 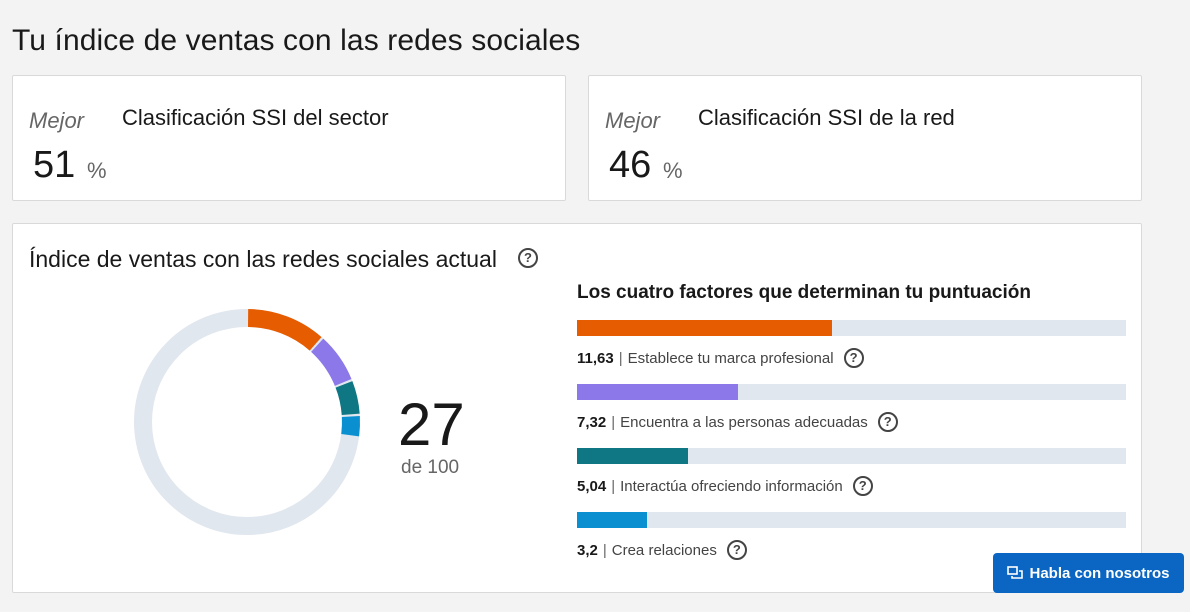 I want to click on sector-rank-qualifier: Mejor, so click(x=57, y=120).